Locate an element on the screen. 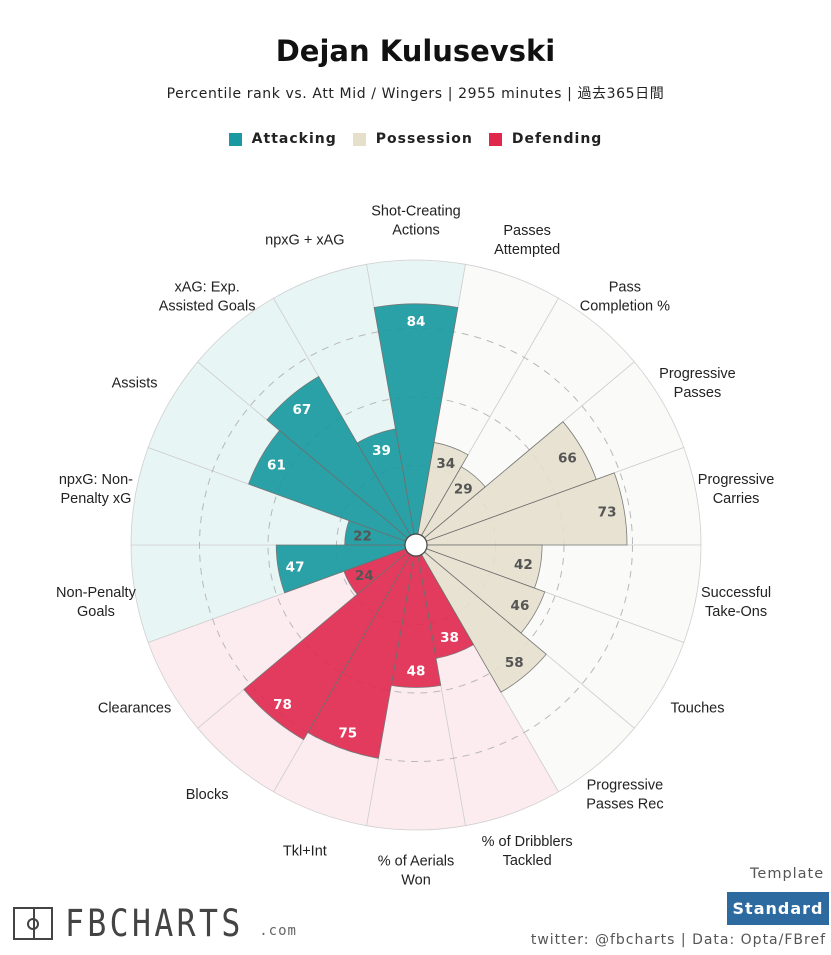 This screenshot has height=955, width=831. axis-label-17: npxG + xAG is located at coordinates (304, 241).